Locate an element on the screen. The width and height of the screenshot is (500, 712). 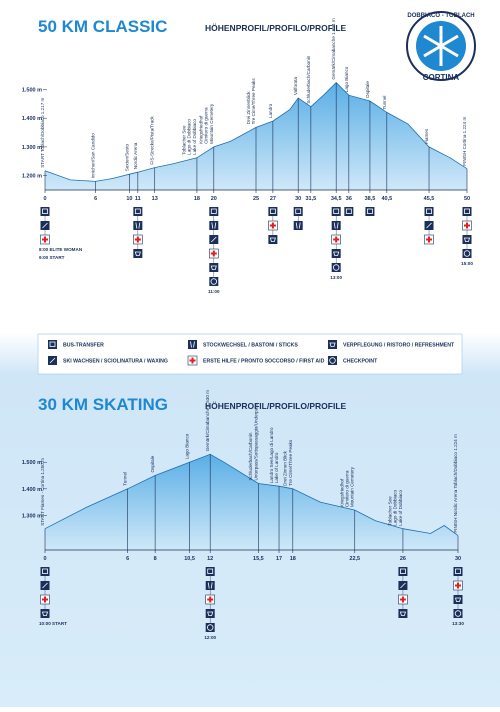
station-label: Ospitale is located at coordinates (367, 89).